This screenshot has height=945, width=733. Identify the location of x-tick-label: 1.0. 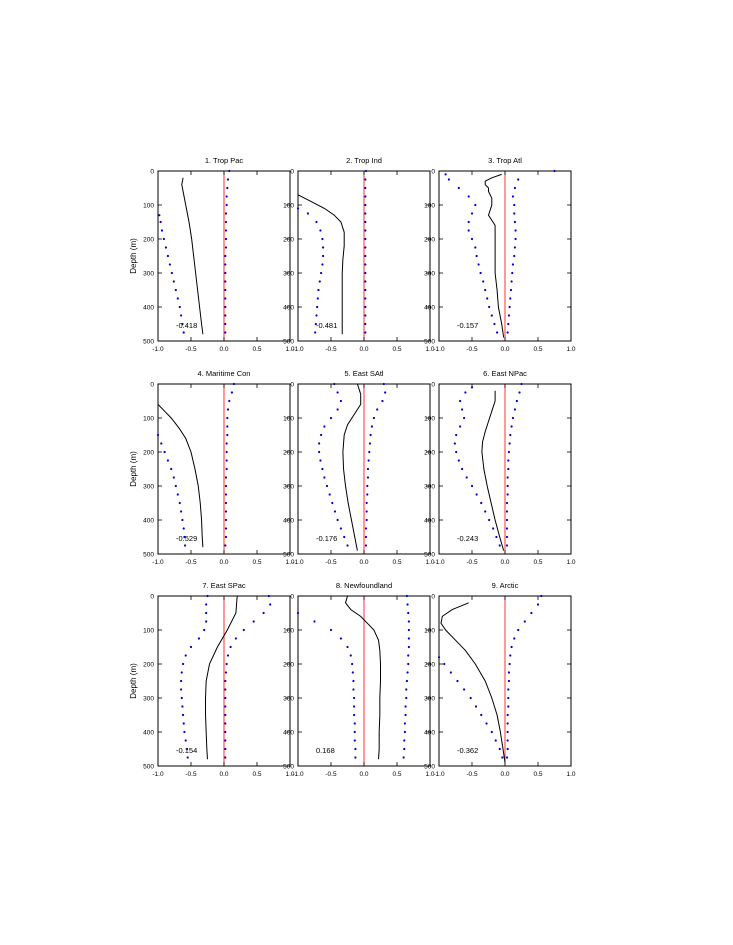
(429, 774).